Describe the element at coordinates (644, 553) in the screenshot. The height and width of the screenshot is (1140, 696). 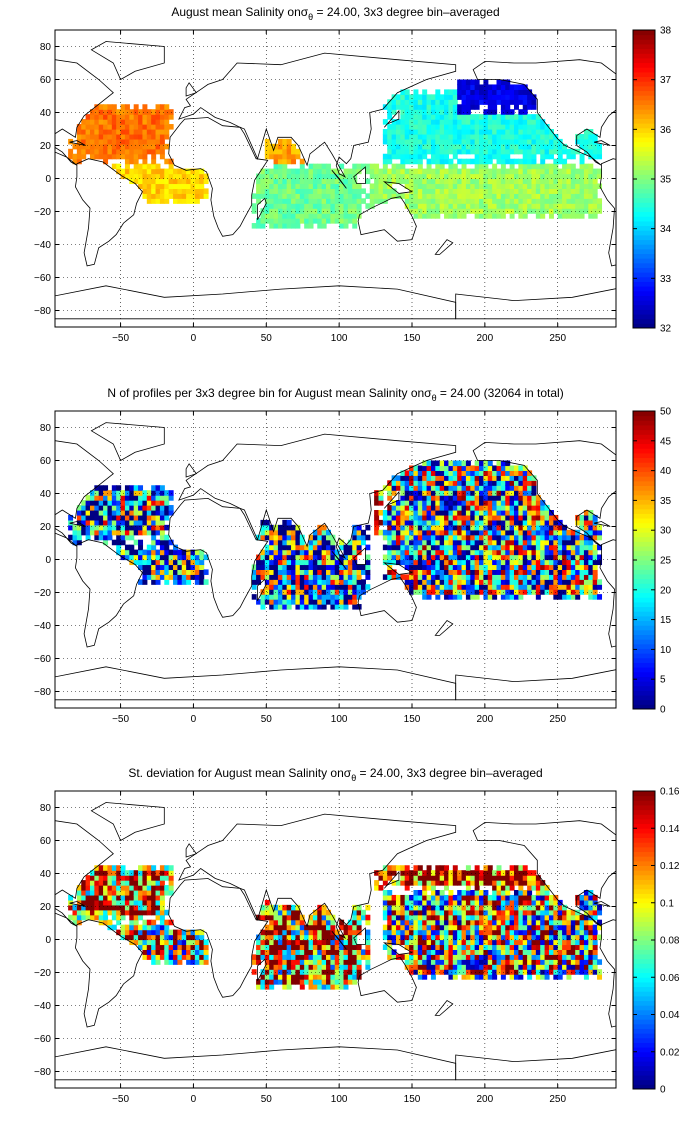
I see `colorbar-segment` at that location.